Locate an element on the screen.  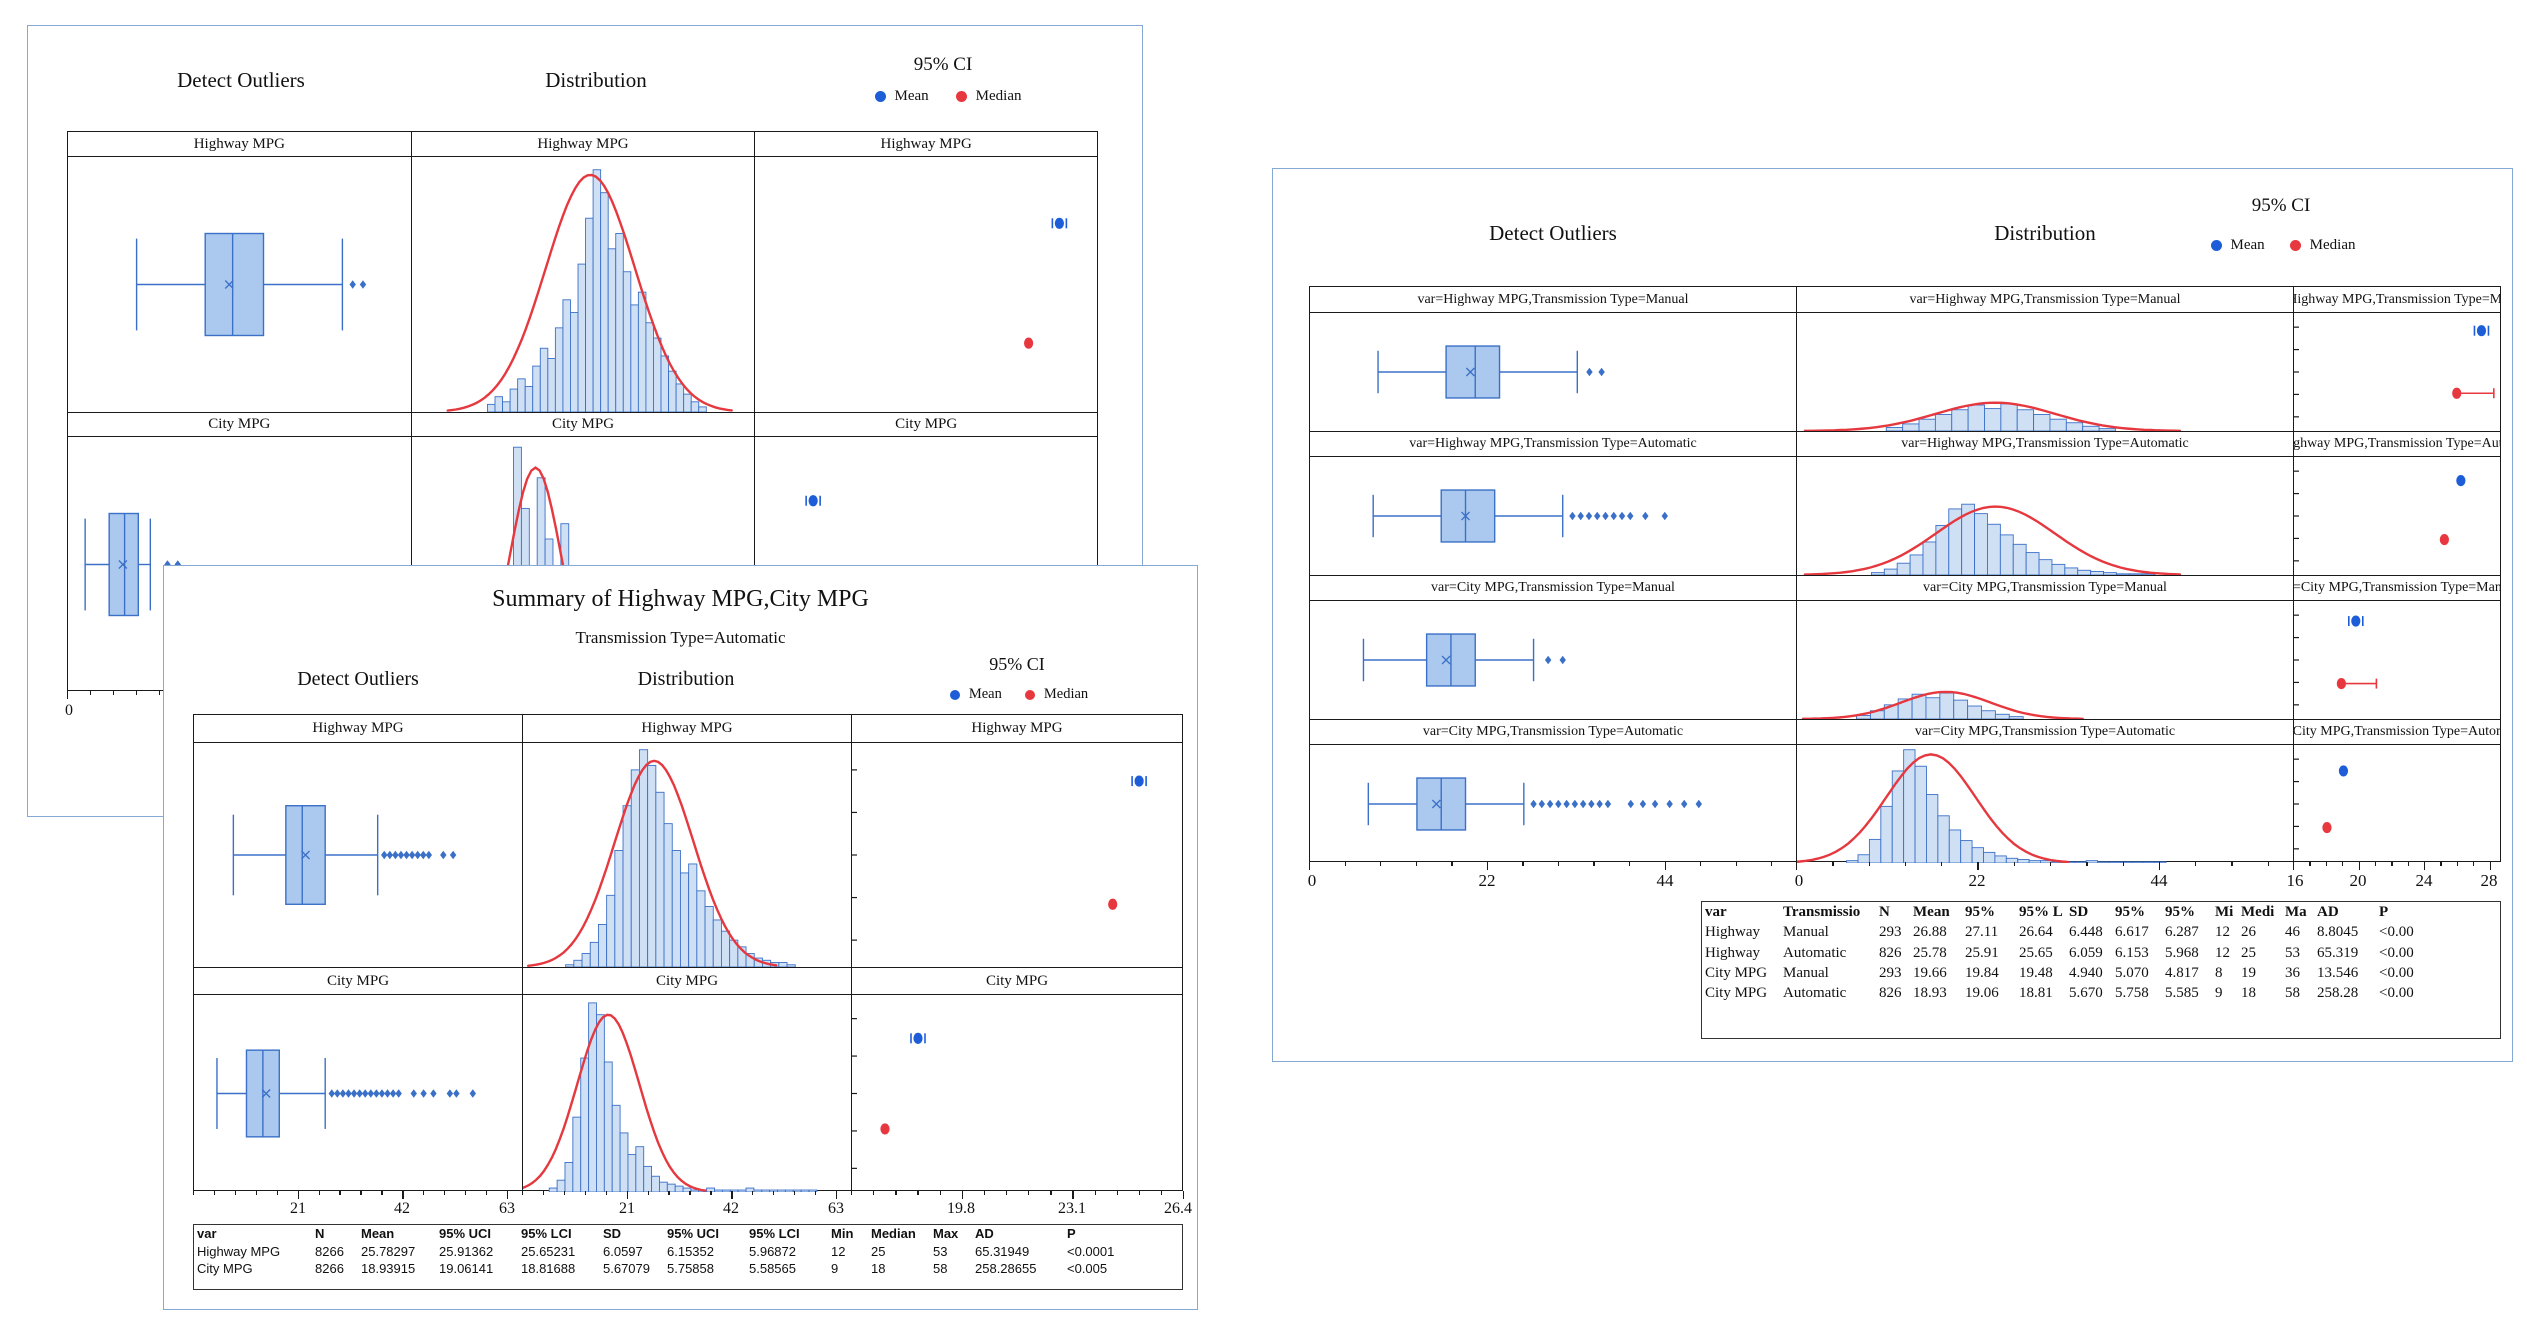
table-cell: 18.81 is located at coordinates (2036, 993).